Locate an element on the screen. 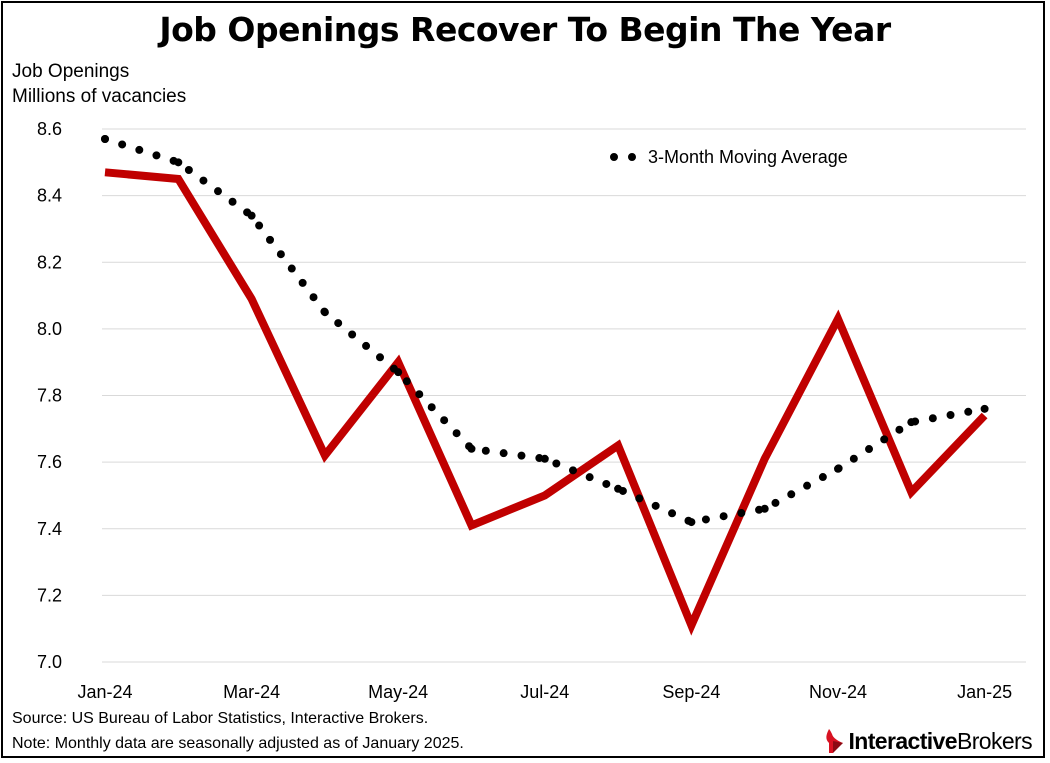 The width and height of the screenshot is (1050, 763). legend: 3-Month Moving Average is located at coordinates (729, 157).